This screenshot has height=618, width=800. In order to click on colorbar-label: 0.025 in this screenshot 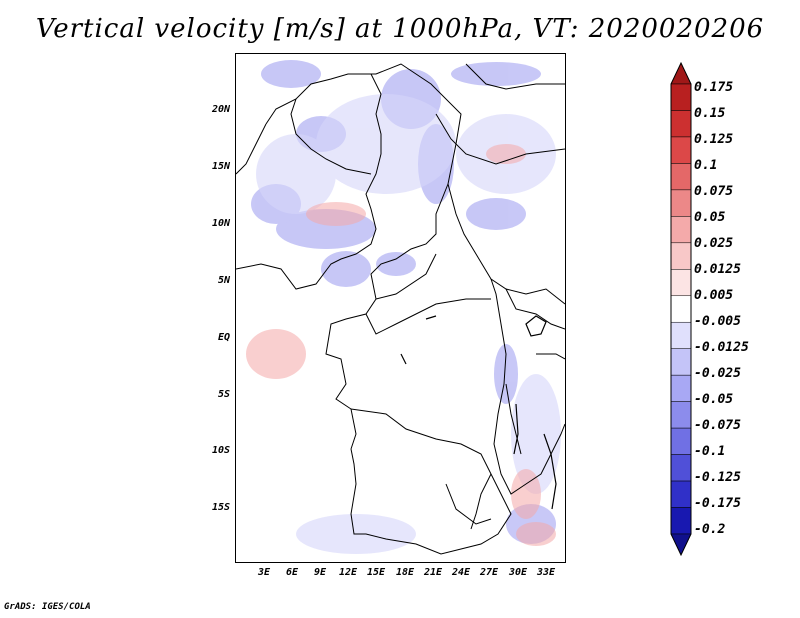, I will do `click(714, 243)`.